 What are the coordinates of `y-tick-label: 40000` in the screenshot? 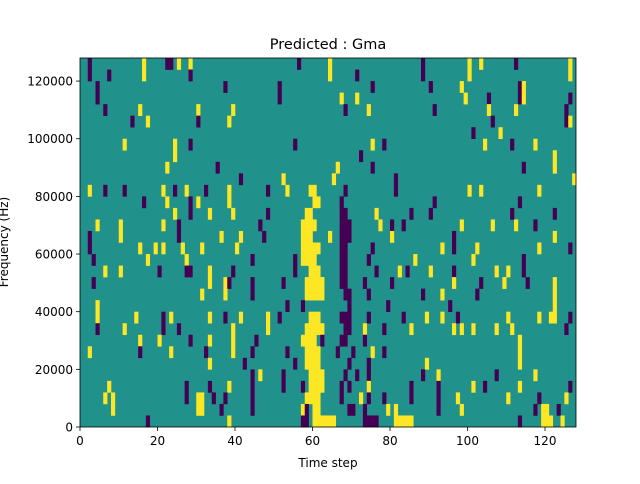 It's located at (54, 312).